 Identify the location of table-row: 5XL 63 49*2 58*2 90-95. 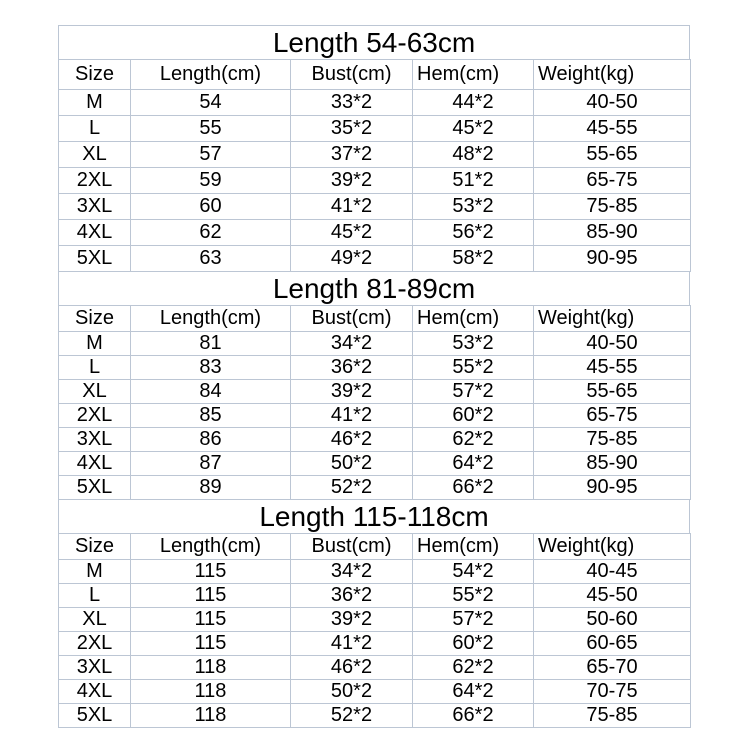
(374, 258).